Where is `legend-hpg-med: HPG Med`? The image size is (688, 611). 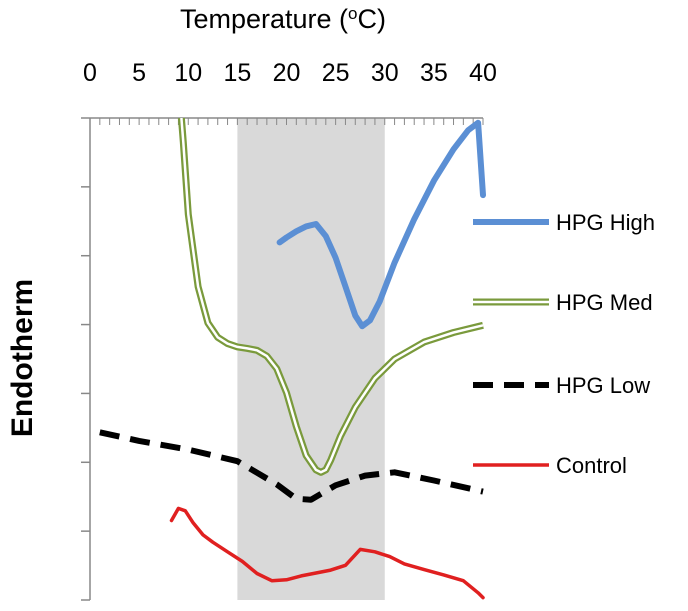
legend-hpg-med: HPG Med is located at coordinates (563, 302).